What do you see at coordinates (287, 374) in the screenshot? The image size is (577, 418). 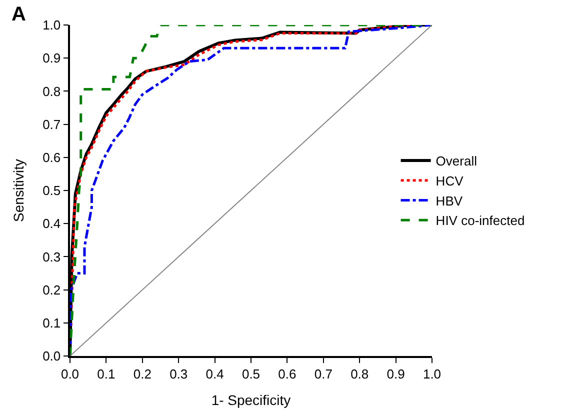 I see `x-tick-label: 0.6` at bounding box center [287, 374].